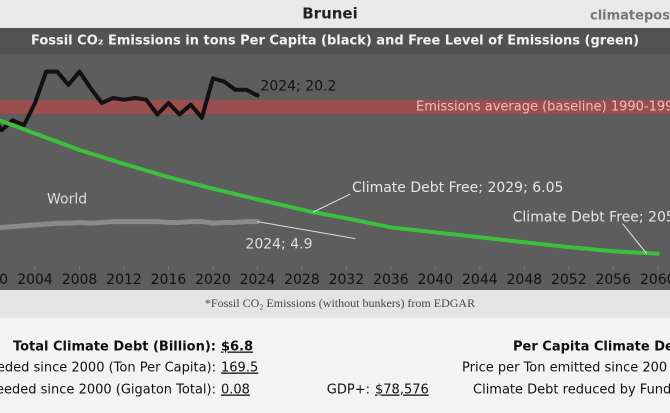  I want to click on x-tick-label: 2008, so click(80, 280).